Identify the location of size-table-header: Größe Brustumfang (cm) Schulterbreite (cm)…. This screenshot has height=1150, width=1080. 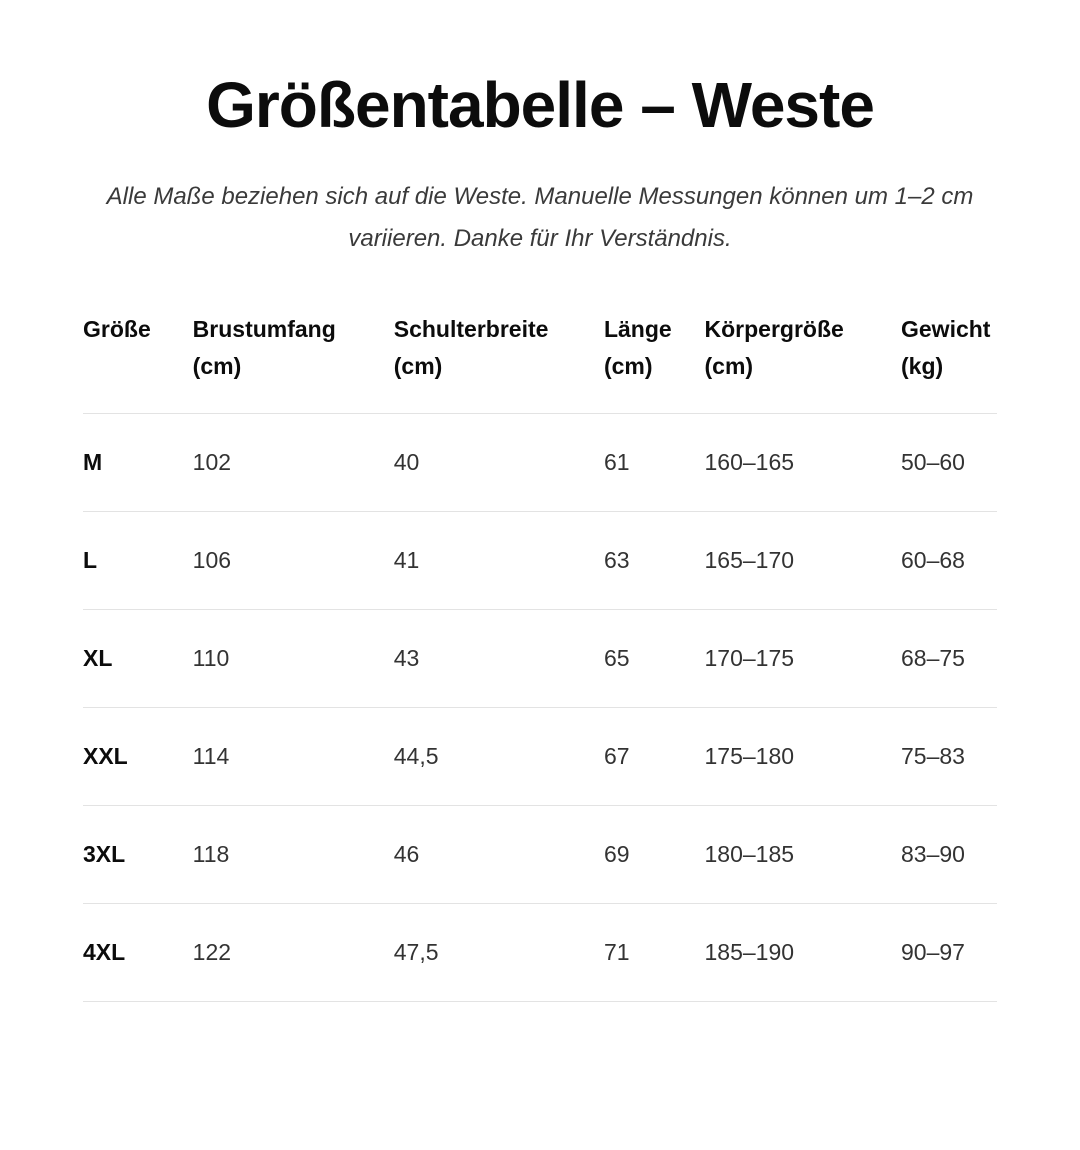
(540, 362).